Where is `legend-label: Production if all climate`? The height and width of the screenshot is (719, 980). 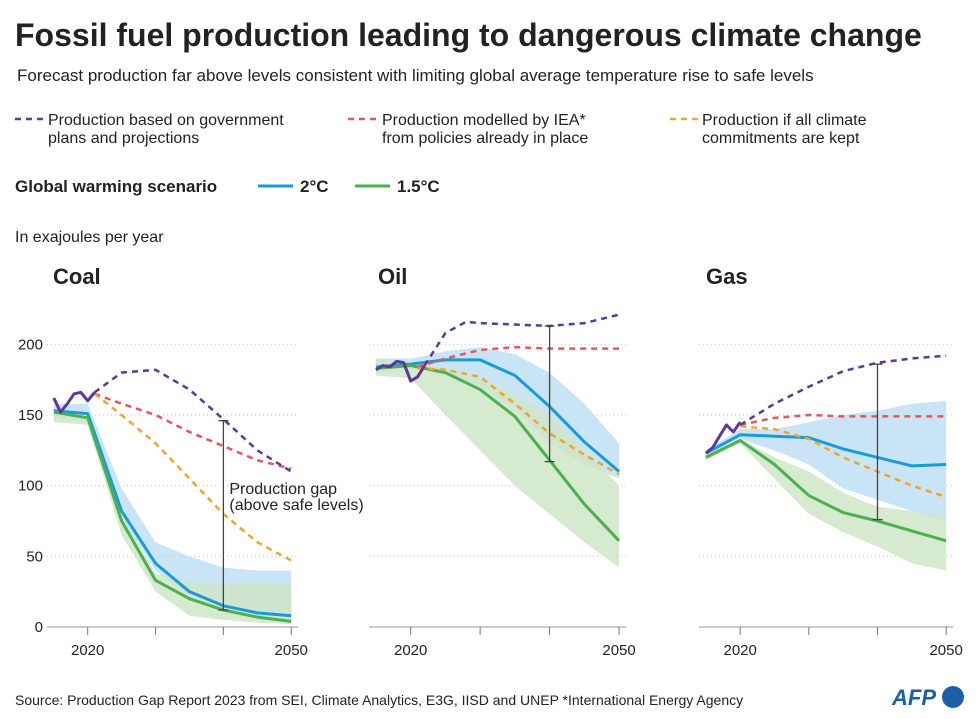
legend-label: Production if all climate is located at coordinates (784, 120).